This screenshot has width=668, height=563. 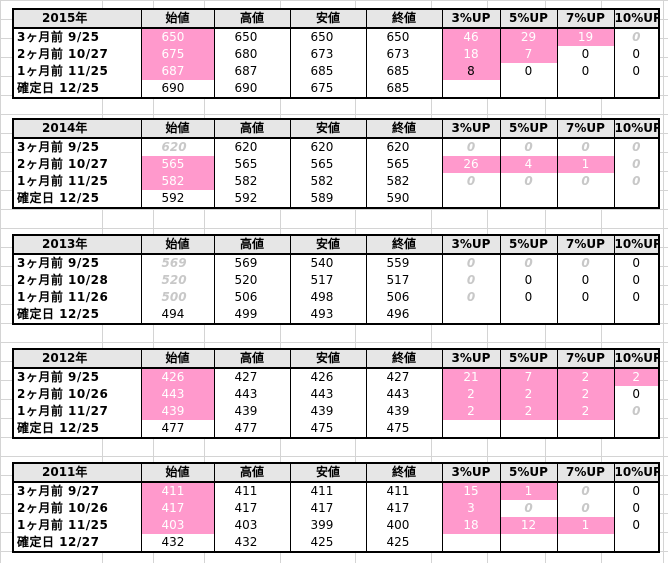 I want to click on p3-count-cell: 46, so click(x=470, y=37).